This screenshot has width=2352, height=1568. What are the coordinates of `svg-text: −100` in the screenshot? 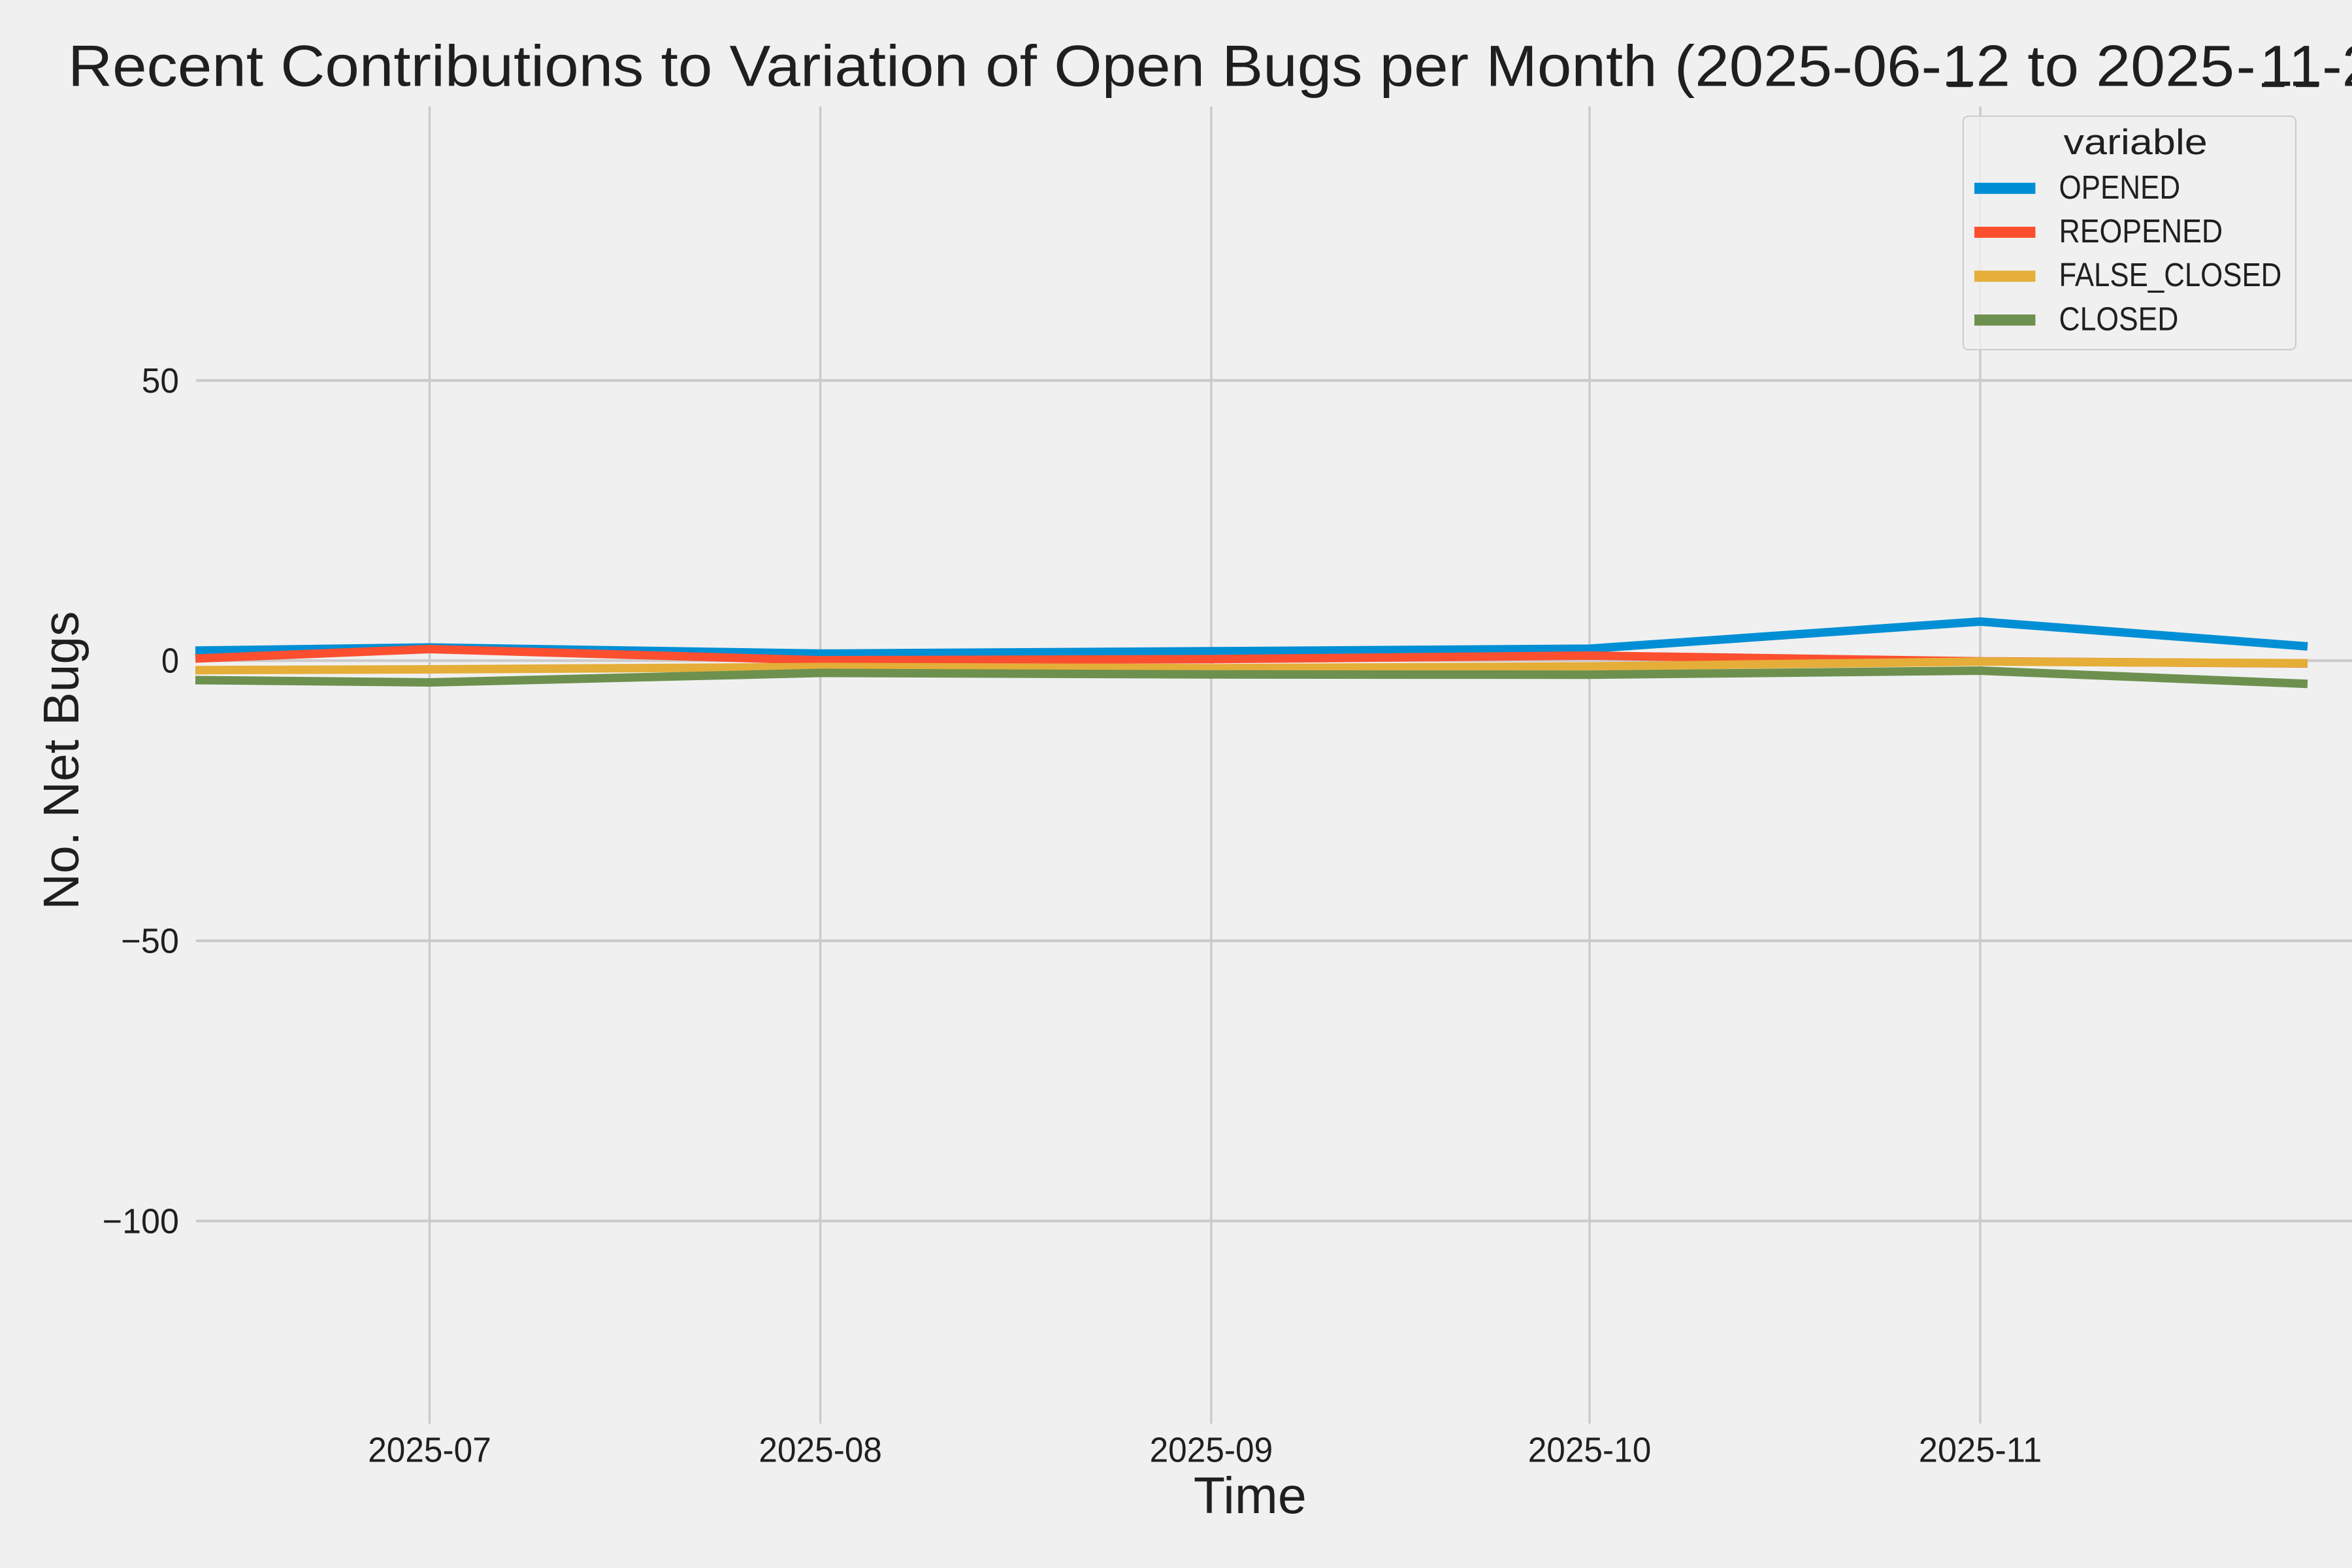 It's located at (141, 1221).